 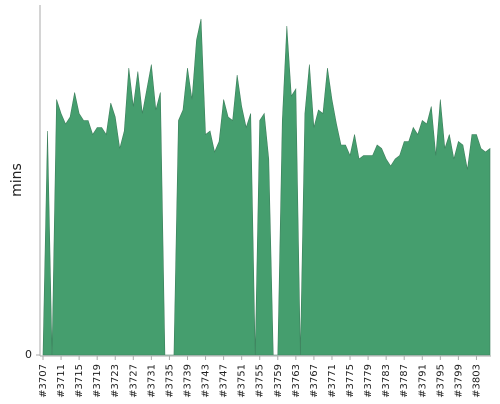 I want to click on x-tick-label: #3731, so click(x=151, y=381).